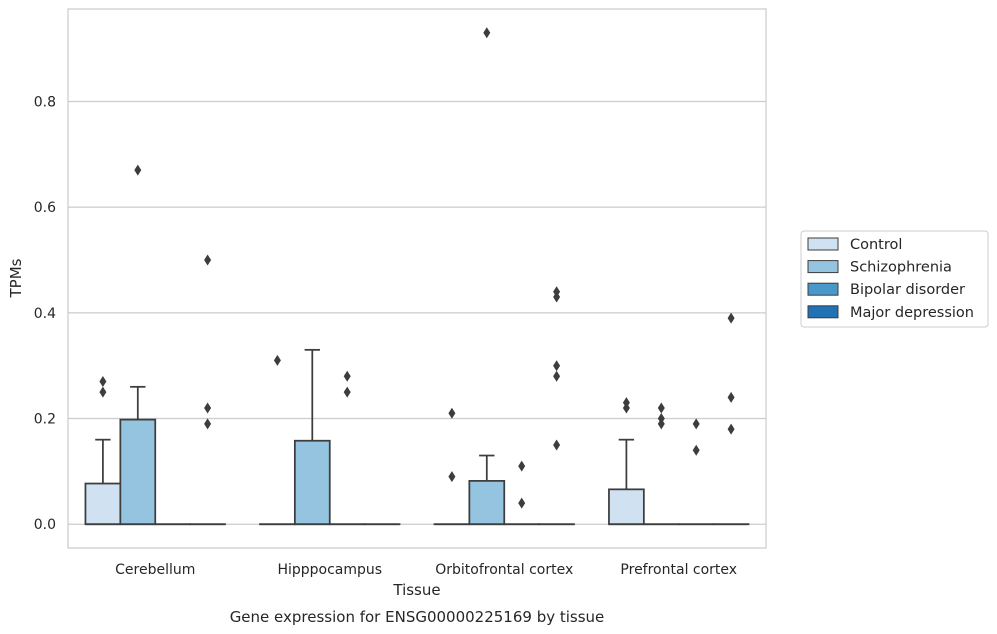 This screenshot has width=997, height=634. Describe the element at coordinates (45, 420) in the screenshot. I see `y-tick-label: 0.2` at that location.